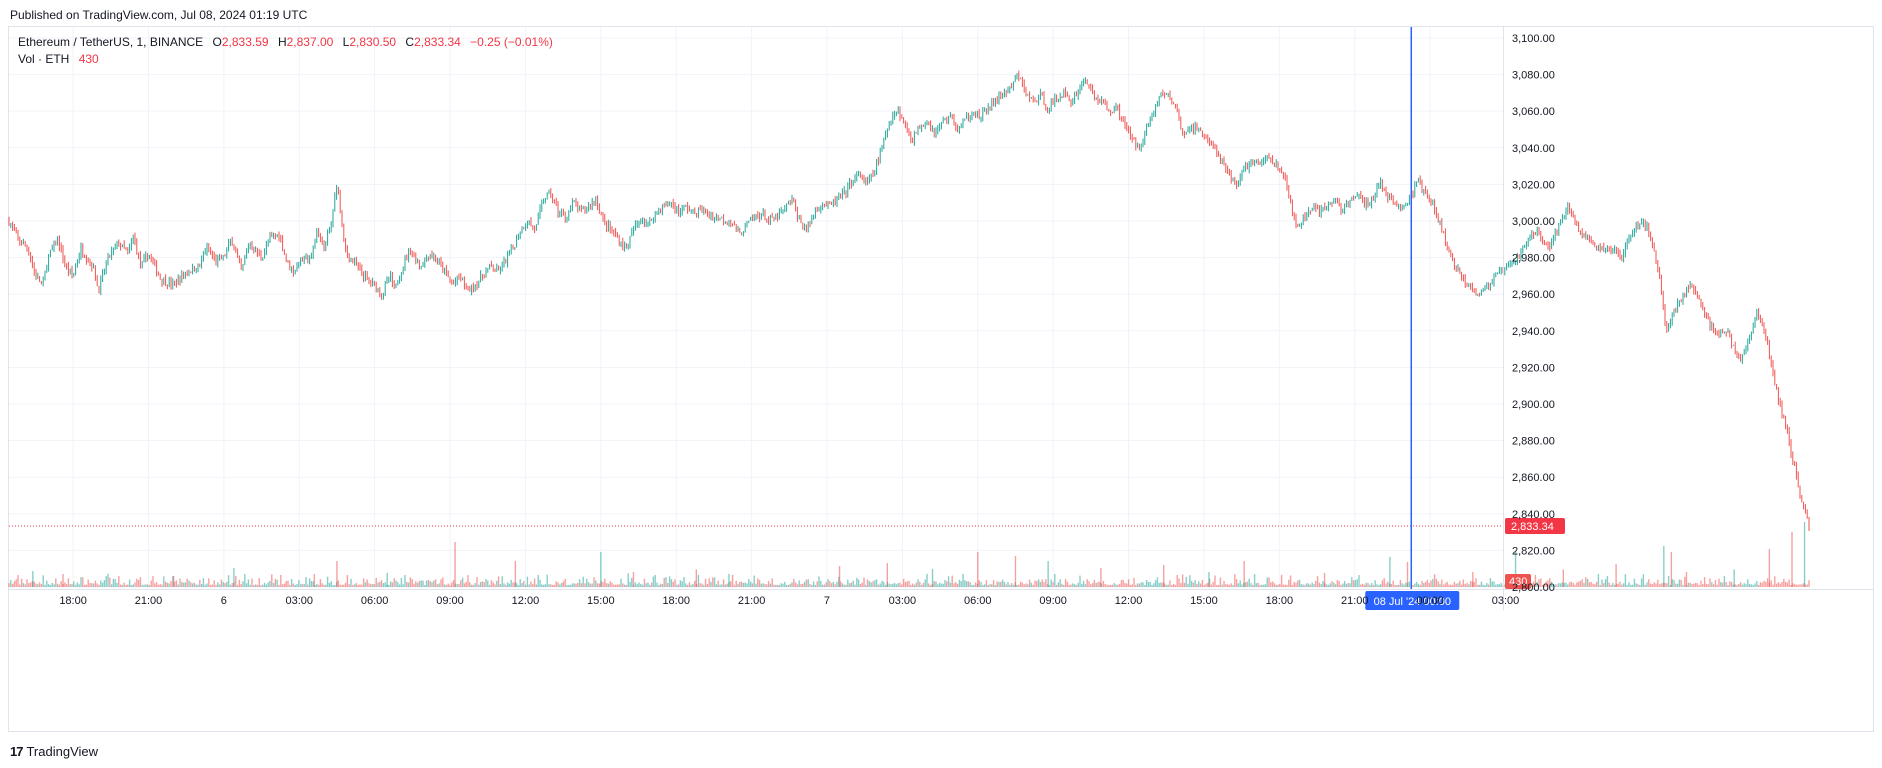  Describe the element at coordinates (224, 601) in the screenshot. I see `time-tick-label: 6` at that location.